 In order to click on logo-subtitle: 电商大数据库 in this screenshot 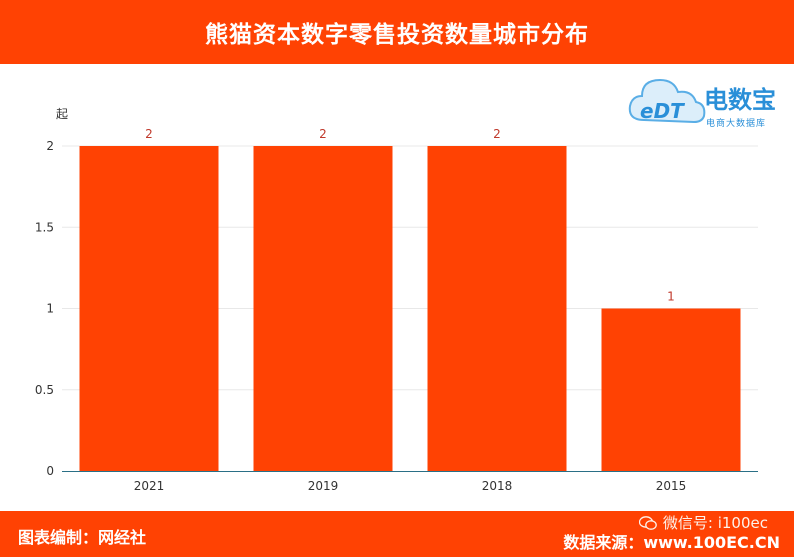, I will do `click(736, 124)`.